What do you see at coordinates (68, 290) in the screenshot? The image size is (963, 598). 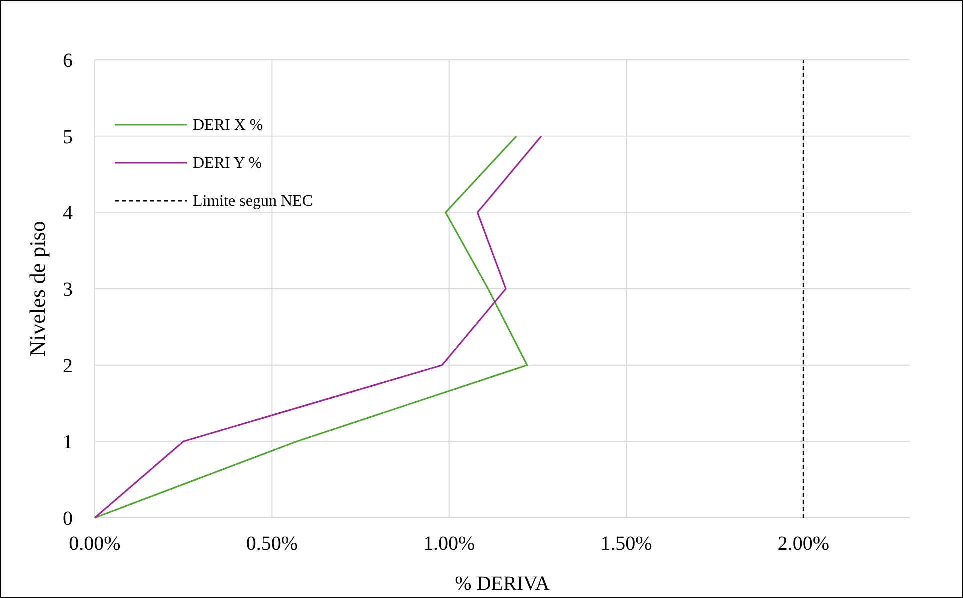 I see `y-tick-label: 3` at bounding box center [68, 290].